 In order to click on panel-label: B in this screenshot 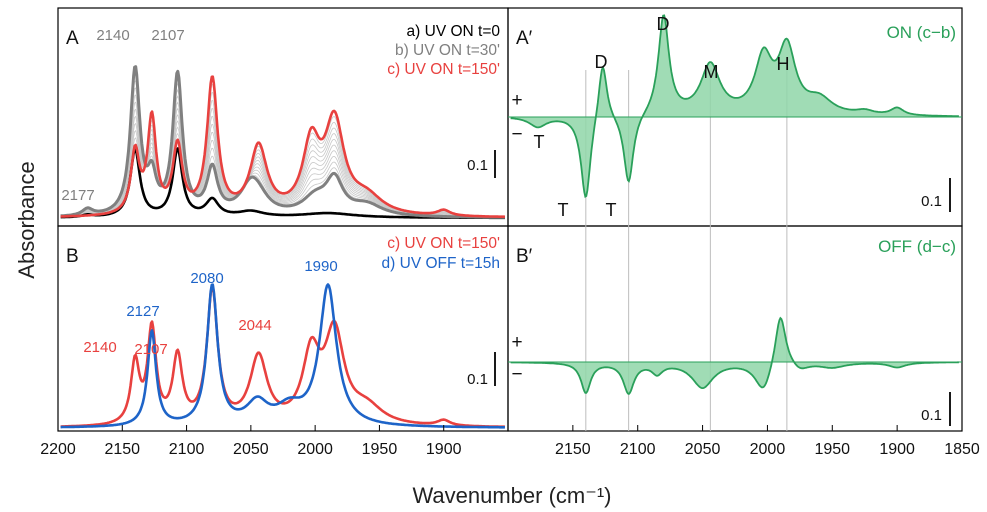, I will do `click(72, 256)`.